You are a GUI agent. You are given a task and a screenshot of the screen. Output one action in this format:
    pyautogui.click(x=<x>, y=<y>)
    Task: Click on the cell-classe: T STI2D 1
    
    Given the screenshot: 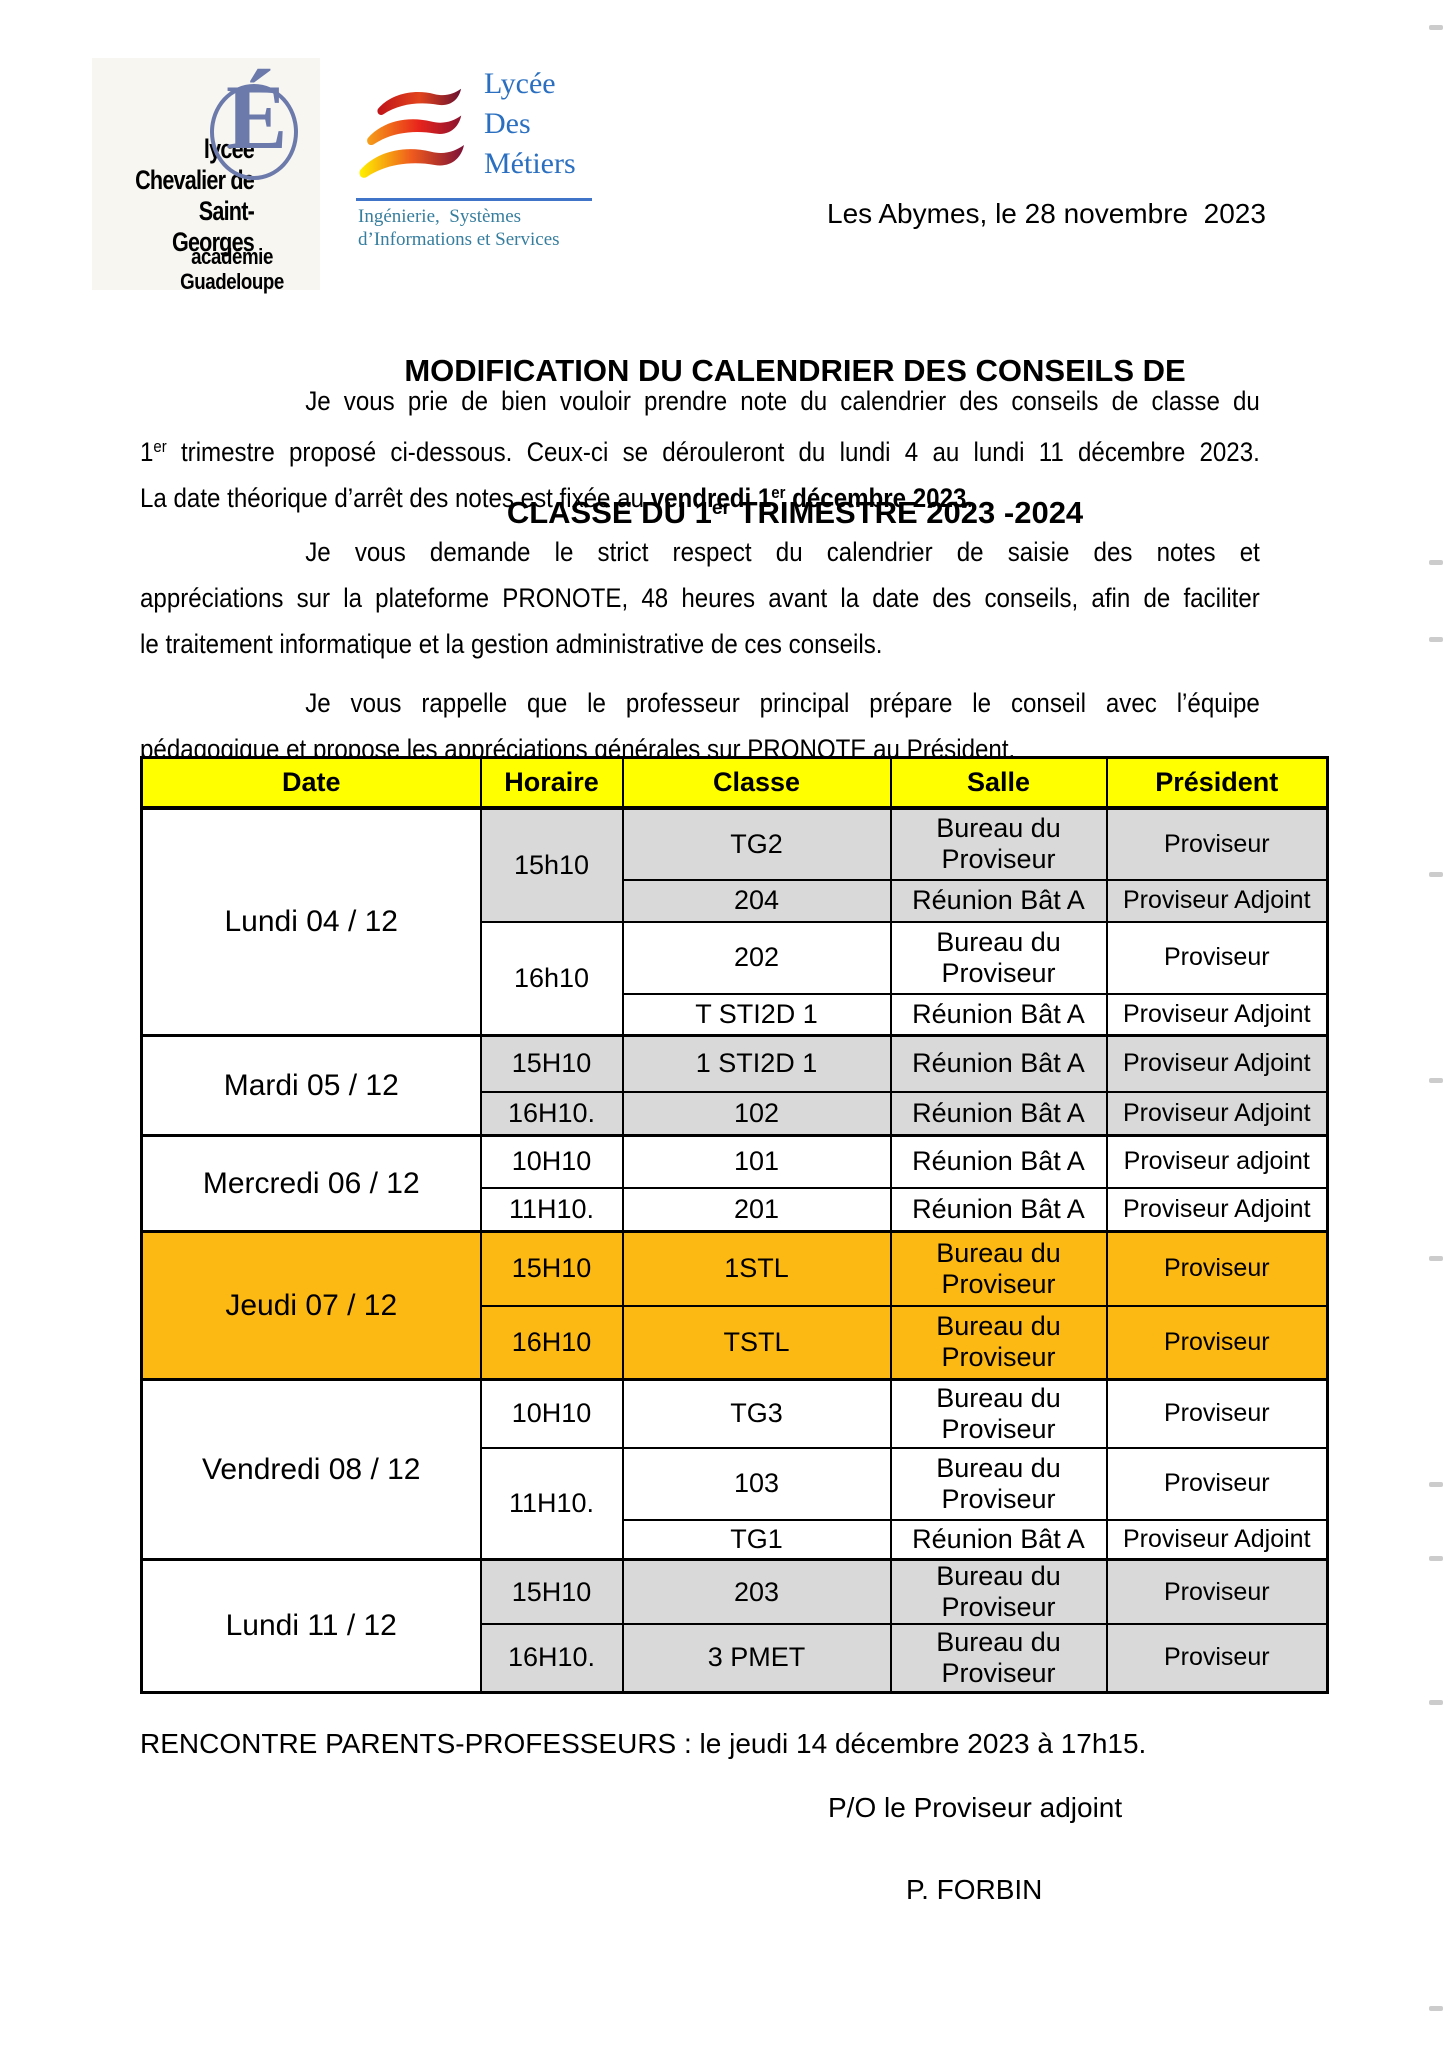 What is the action you would take?
    pyautogui.click(x=756, y=1014)
    